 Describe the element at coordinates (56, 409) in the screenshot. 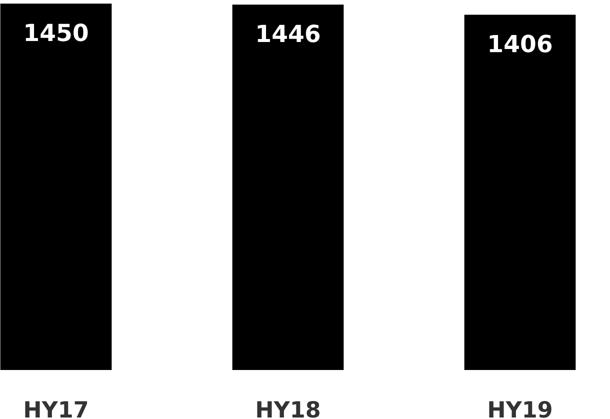

I see `x-tick-label: HY17` at that location.